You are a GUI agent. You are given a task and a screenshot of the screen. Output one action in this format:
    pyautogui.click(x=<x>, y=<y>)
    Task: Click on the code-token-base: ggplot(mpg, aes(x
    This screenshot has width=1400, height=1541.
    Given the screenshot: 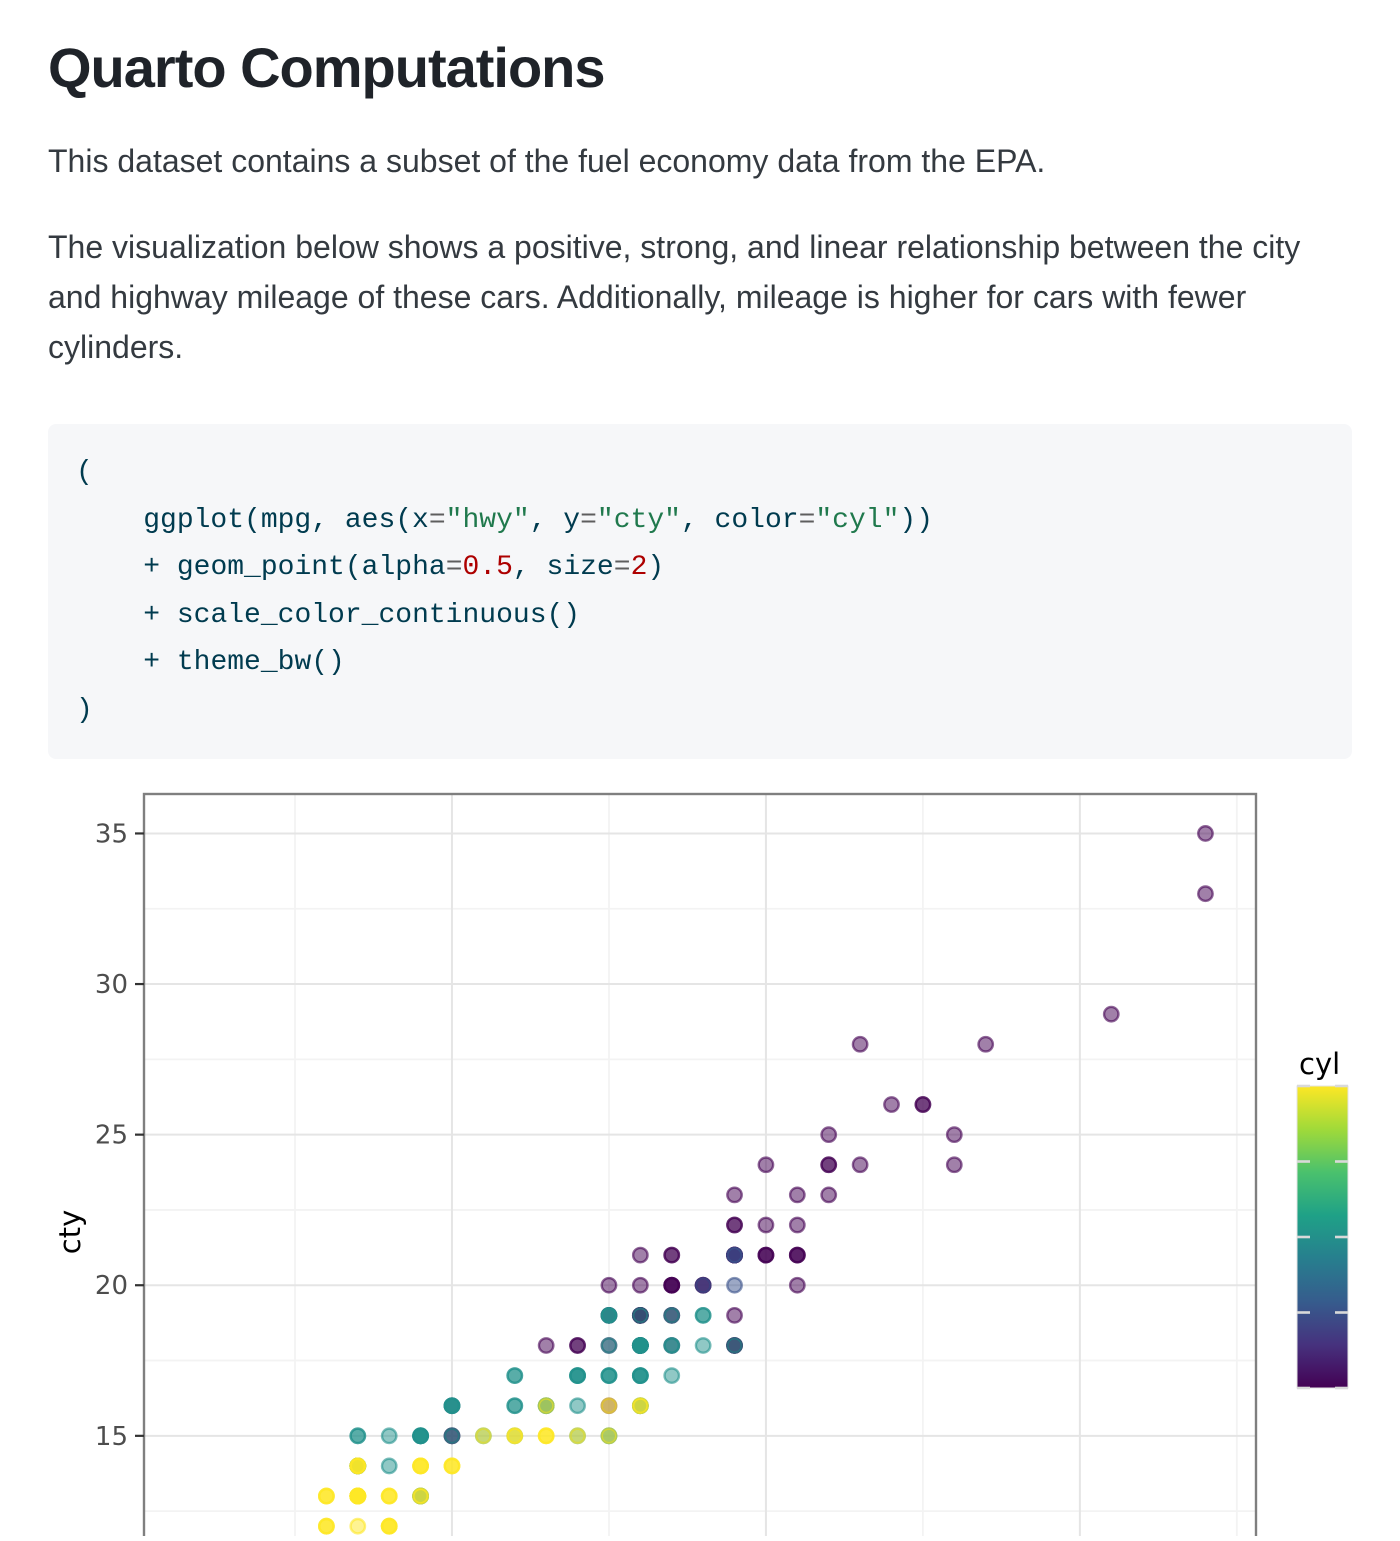 What is the action you would take?
    pyautogui.click(x=252, y=520)
    